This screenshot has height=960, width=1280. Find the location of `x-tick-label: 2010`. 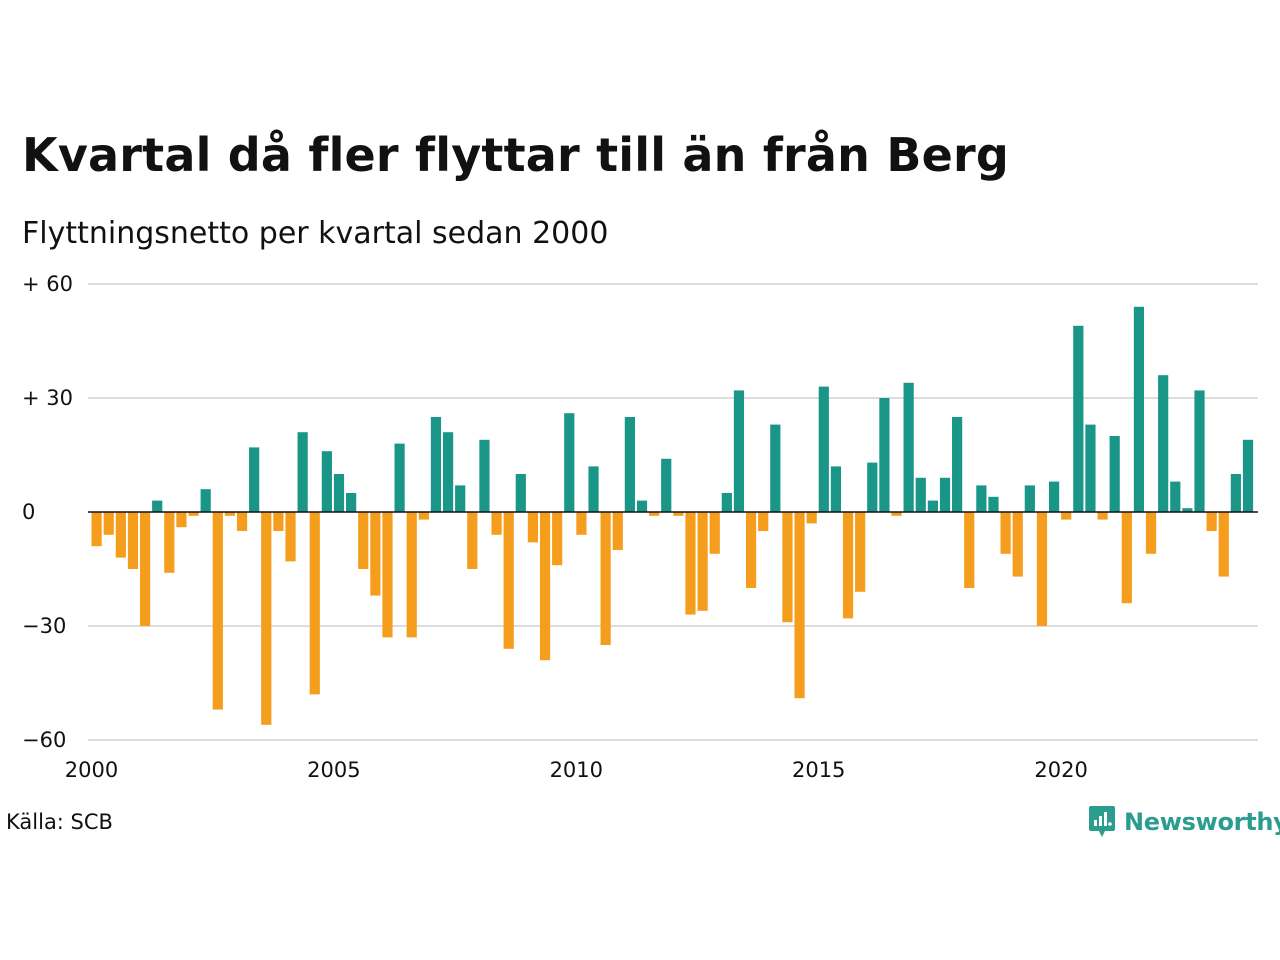

x-tick-label: 2010 is located at coordinates (576, 770).